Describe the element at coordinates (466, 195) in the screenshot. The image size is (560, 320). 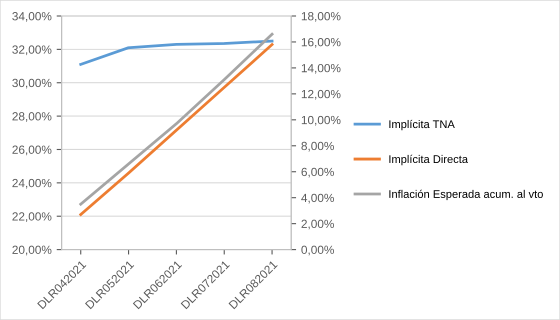
I see `legend-label: Inflación Esperada acum. al vto` at that location.